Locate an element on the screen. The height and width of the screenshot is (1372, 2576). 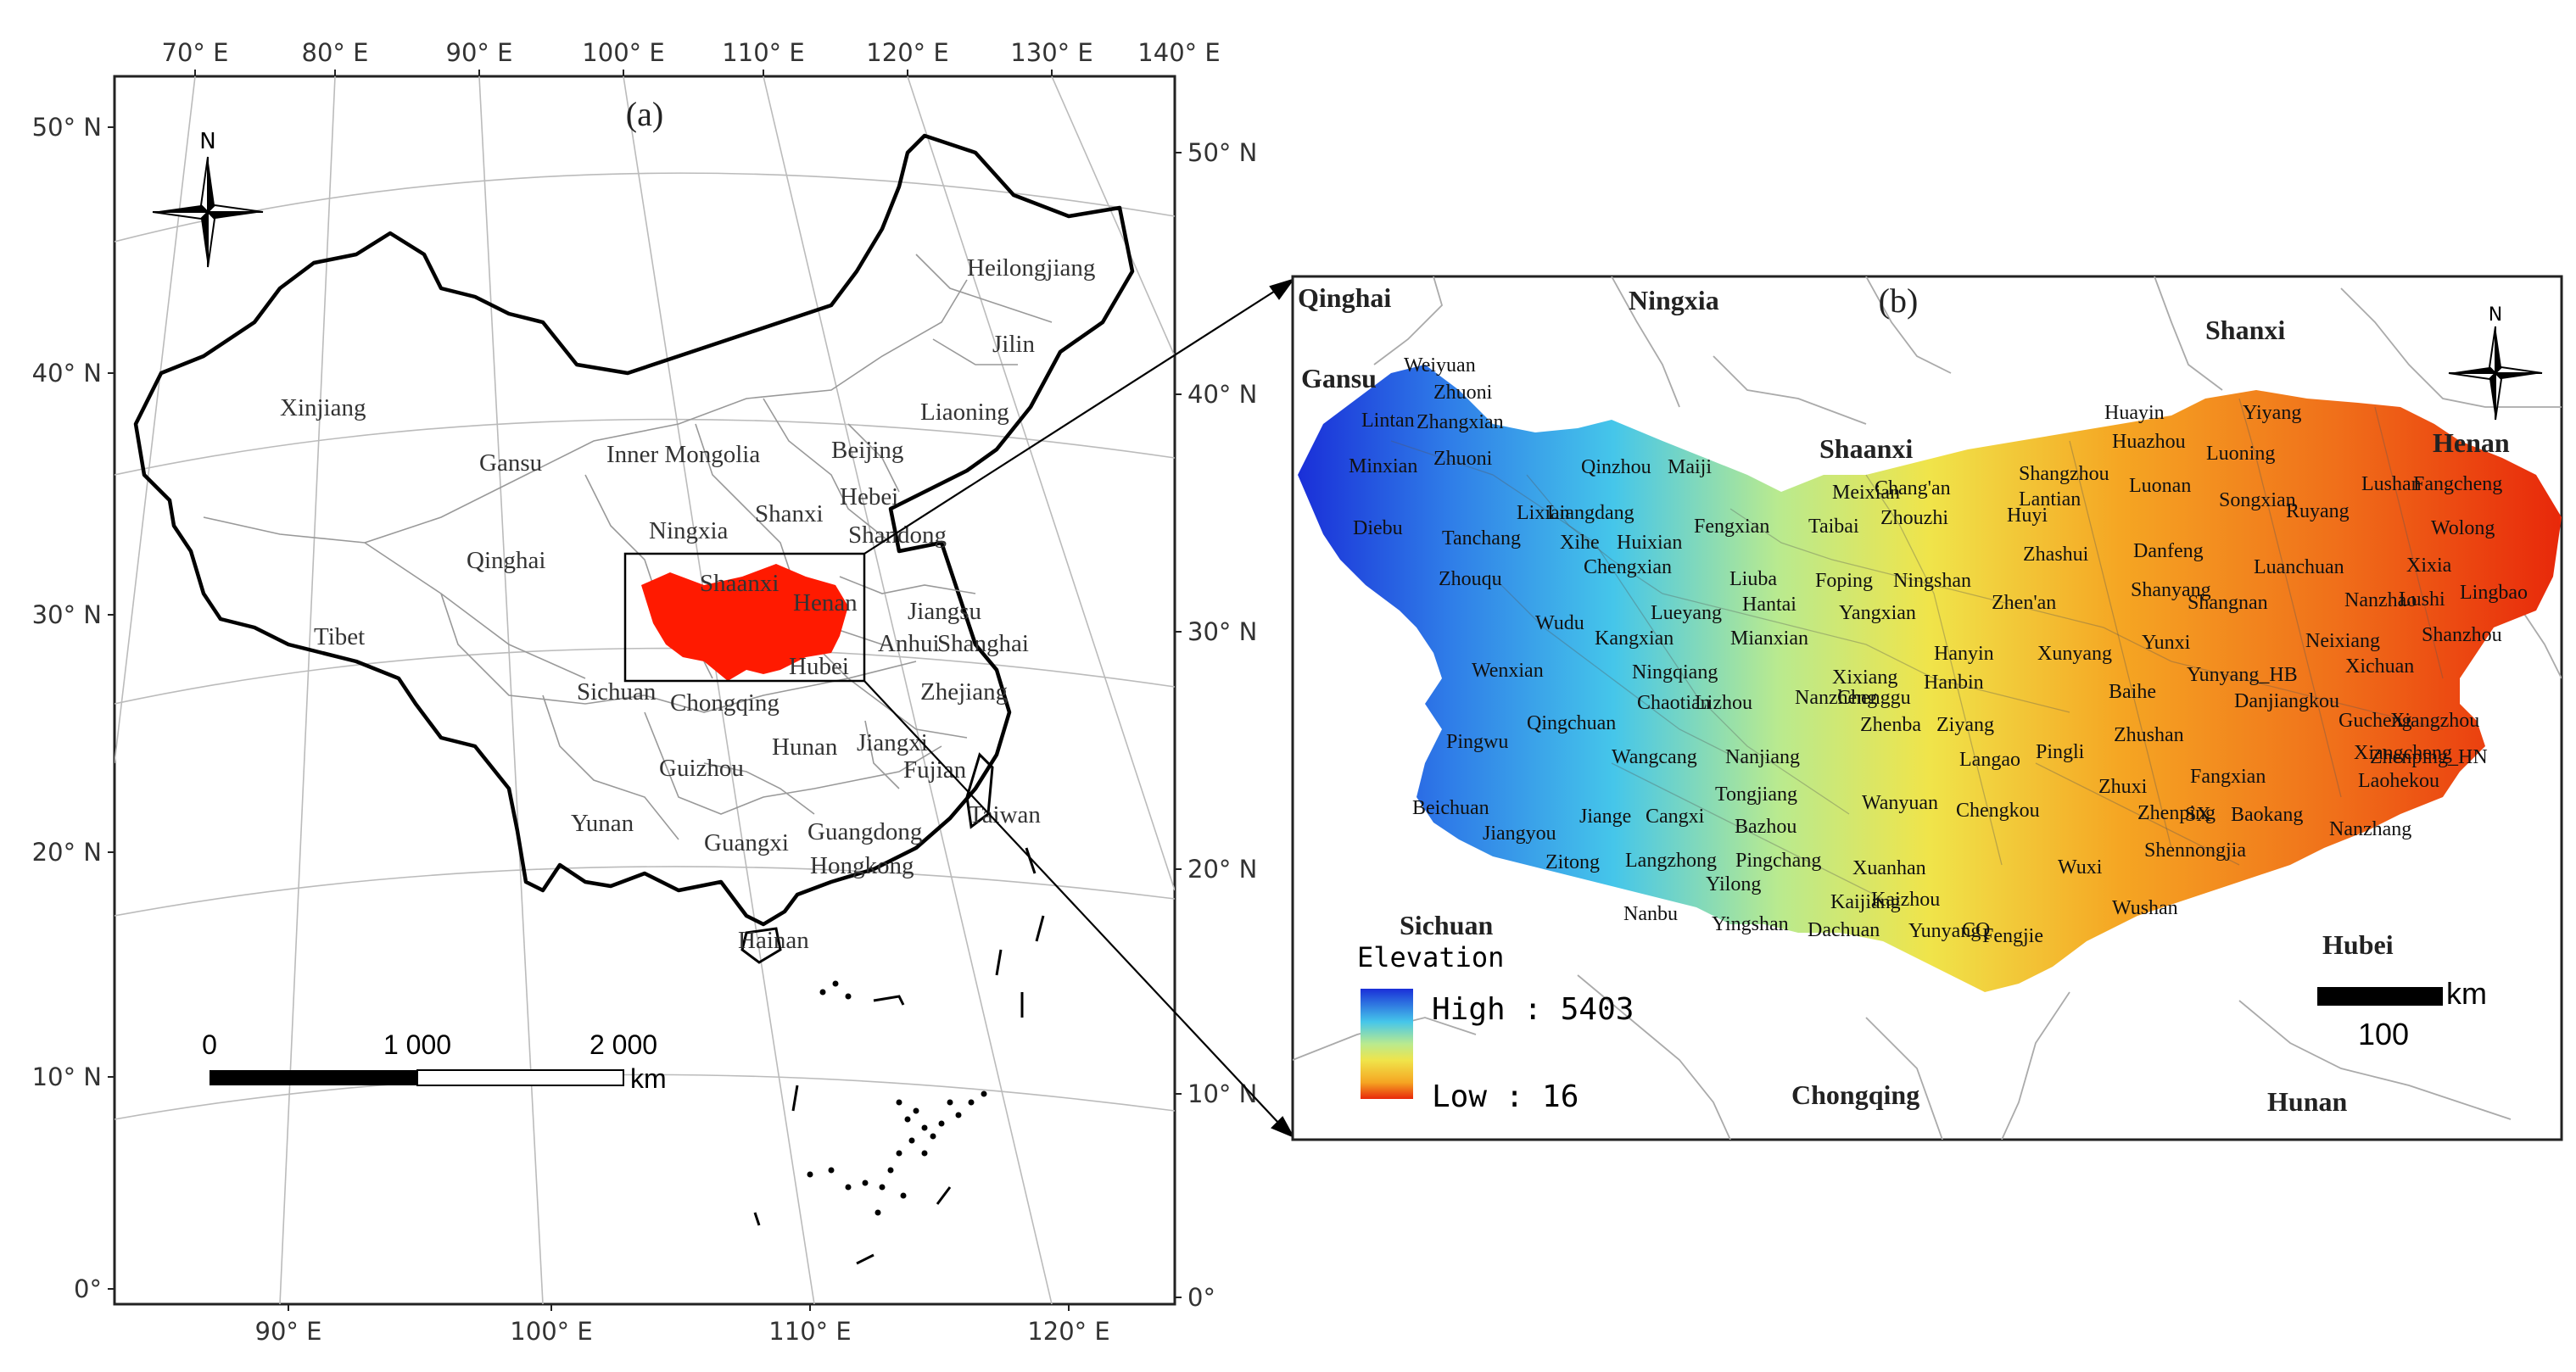
county-label: Danfeng is located at coordinates (2168, 551).